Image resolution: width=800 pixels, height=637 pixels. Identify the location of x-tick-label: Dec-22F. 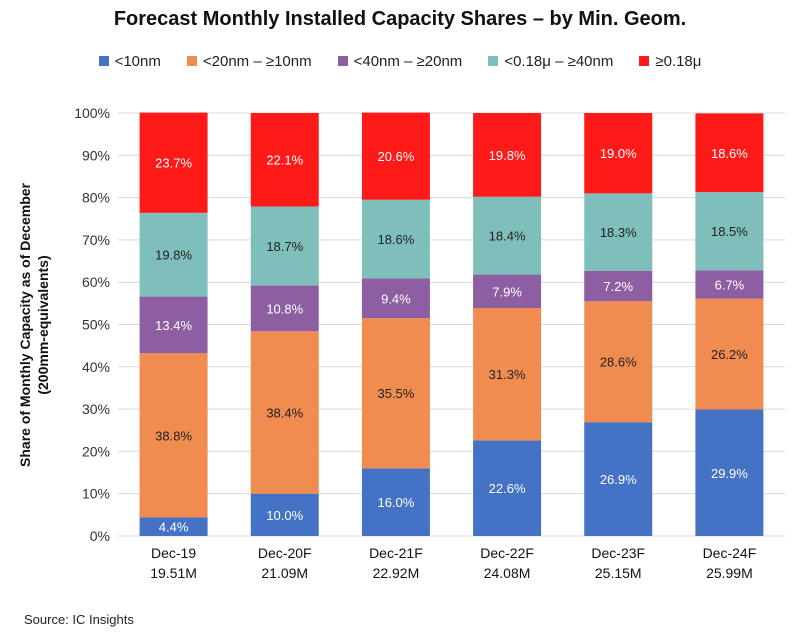
(507, 553).